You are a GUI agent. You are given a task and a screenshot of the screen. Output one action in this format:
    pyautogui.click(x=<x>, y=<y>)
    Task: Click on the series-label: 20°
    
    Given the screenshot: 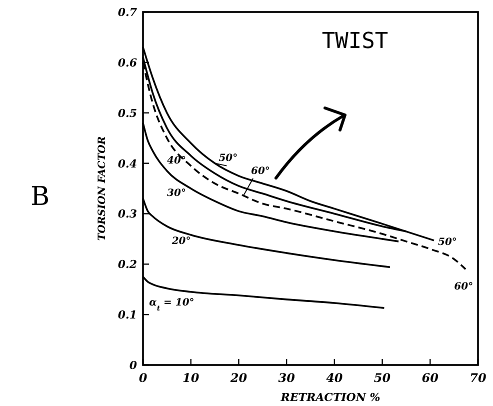 What is the action you would take?
    pyautogui.click(x=180, y=241)
    